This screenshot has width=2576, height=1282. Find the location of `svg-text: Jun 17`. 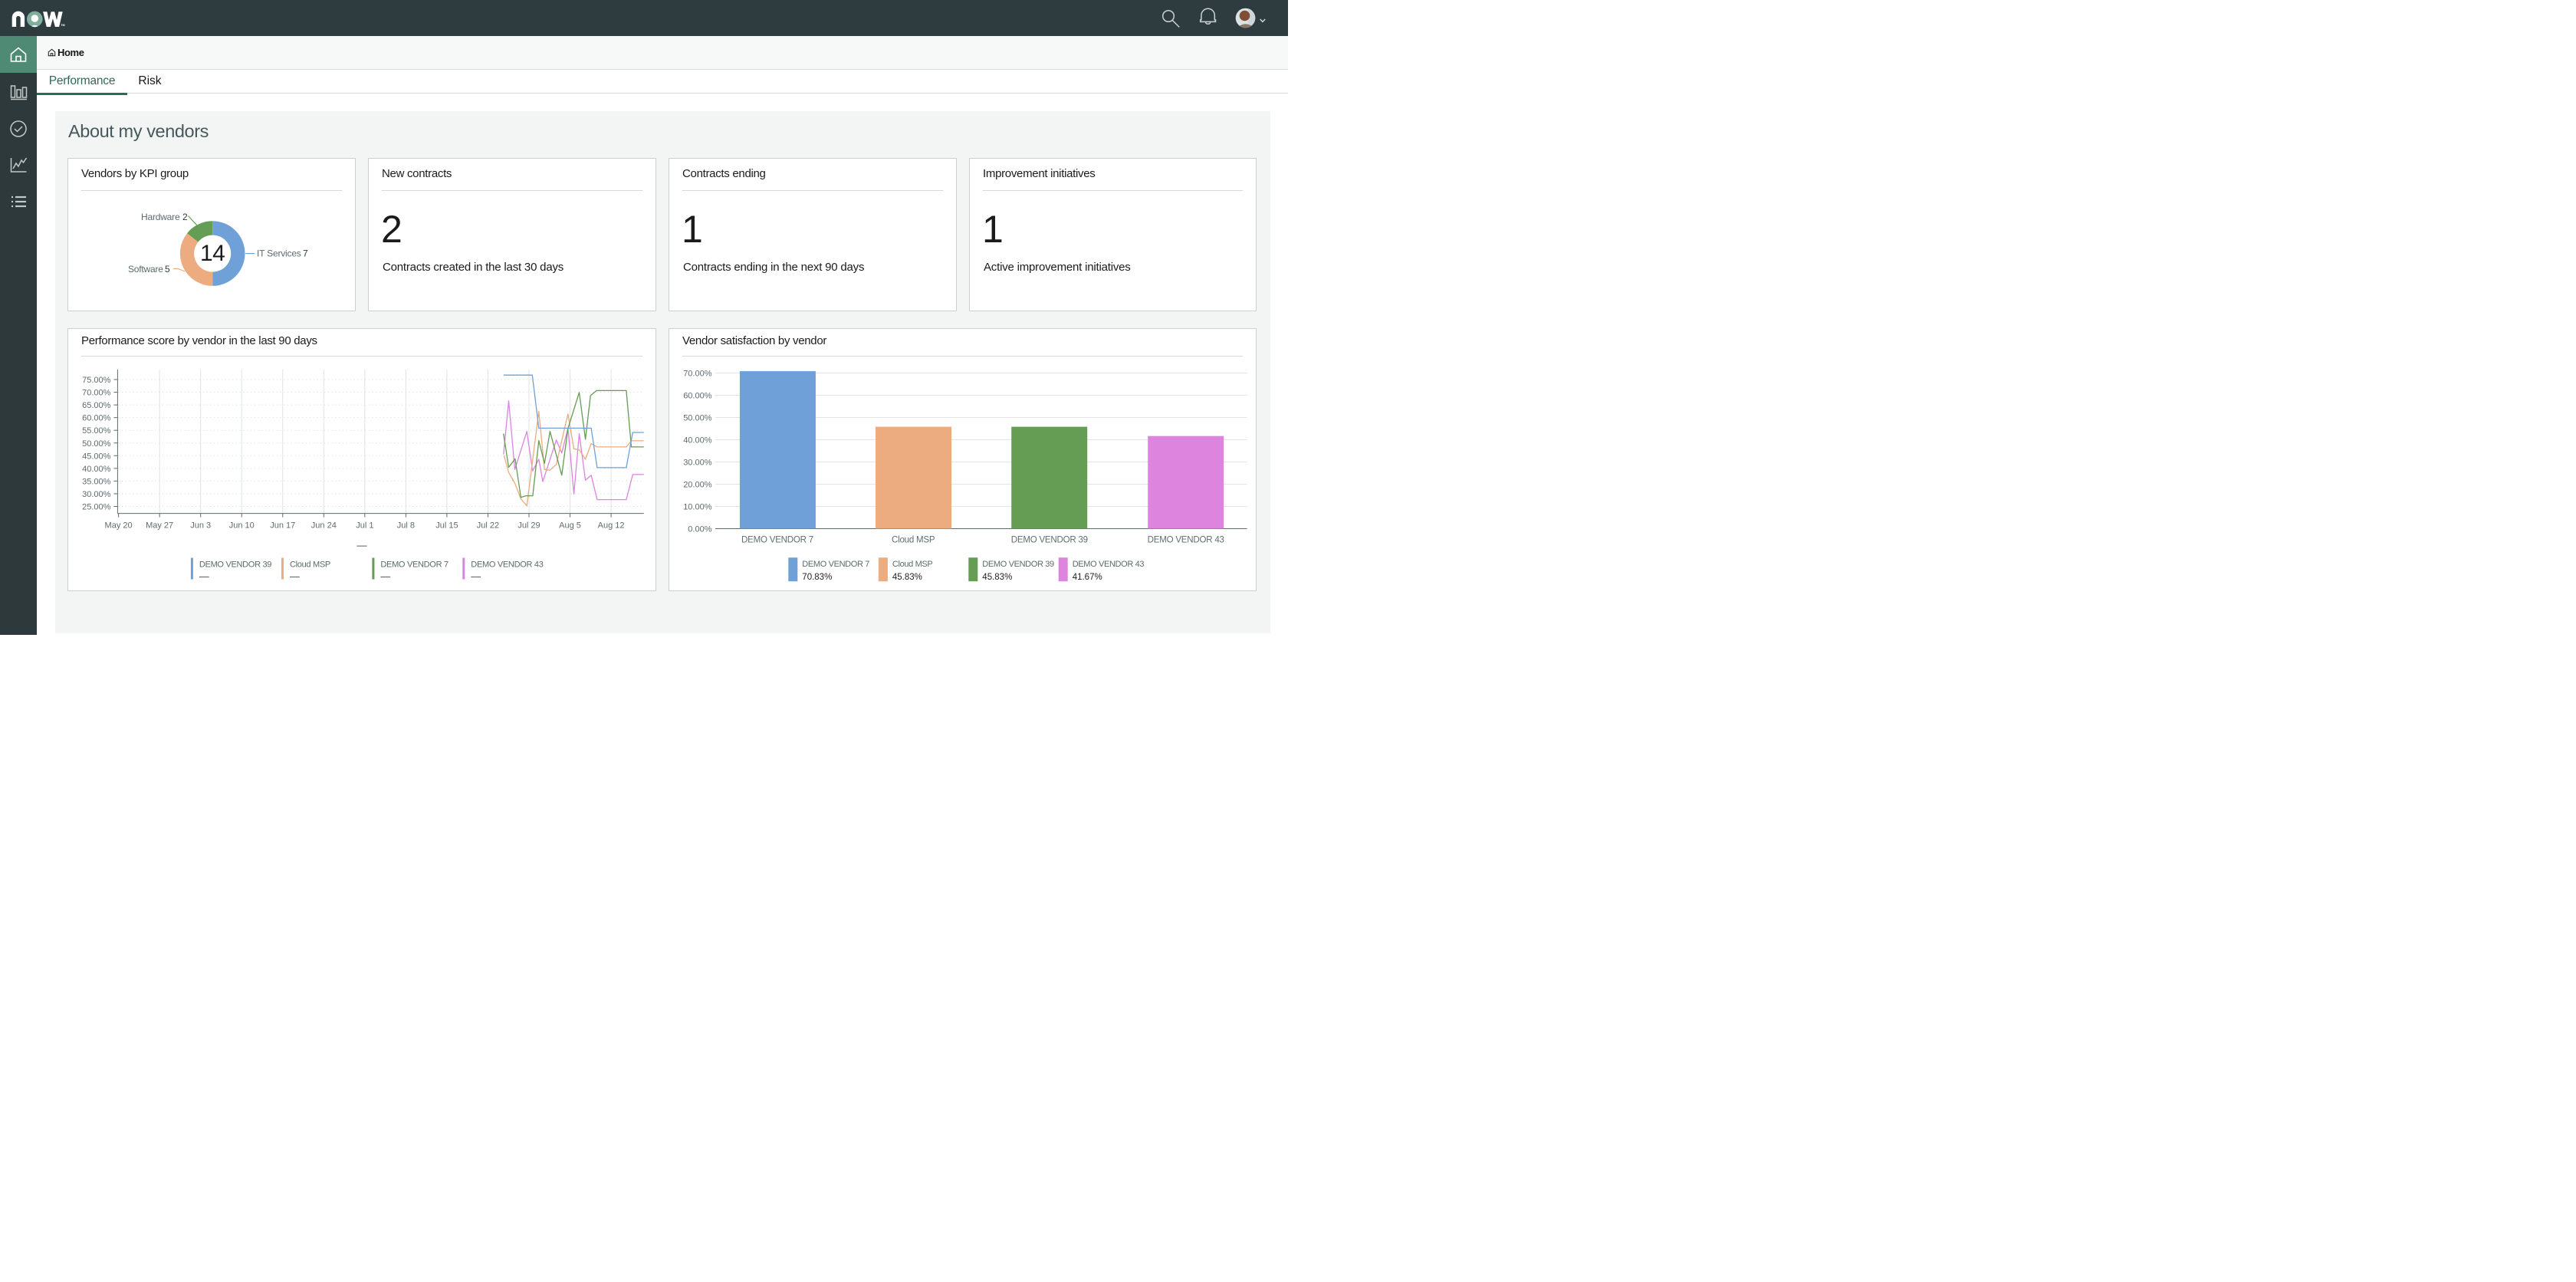

svg-text: Jun 17 is located at coordinates (283, 526).